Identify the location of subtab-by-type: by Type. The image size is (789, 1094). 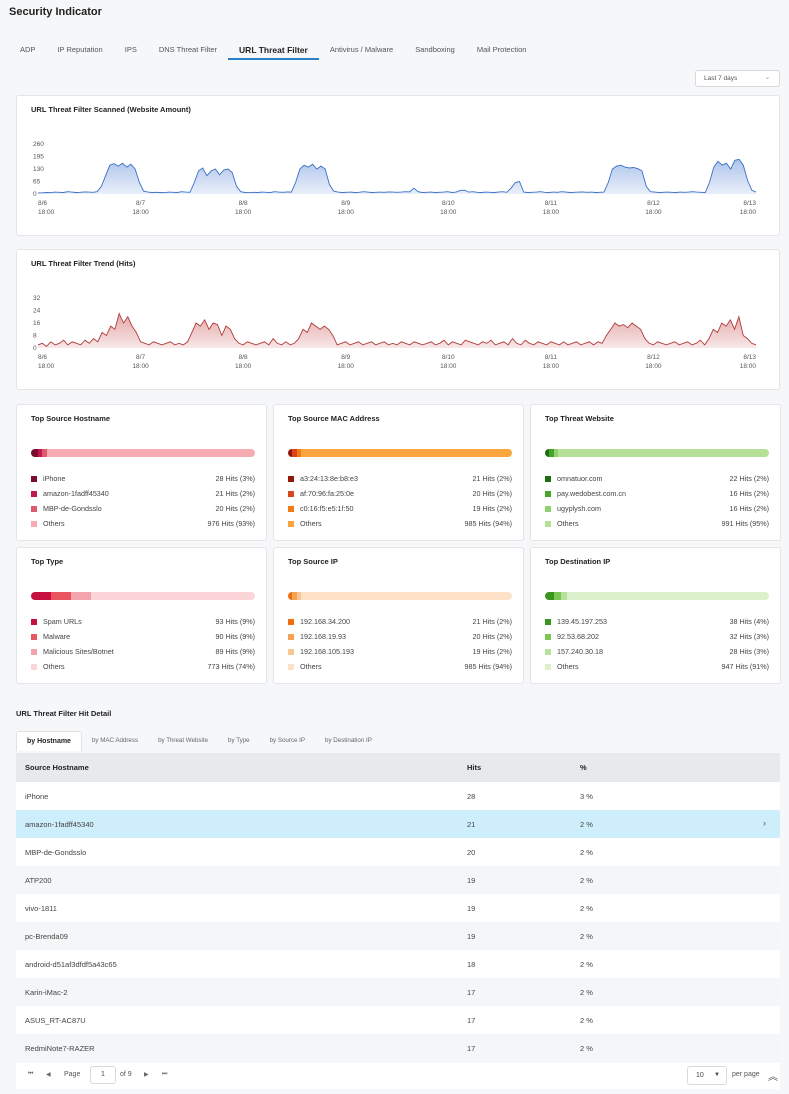
(239, 740).